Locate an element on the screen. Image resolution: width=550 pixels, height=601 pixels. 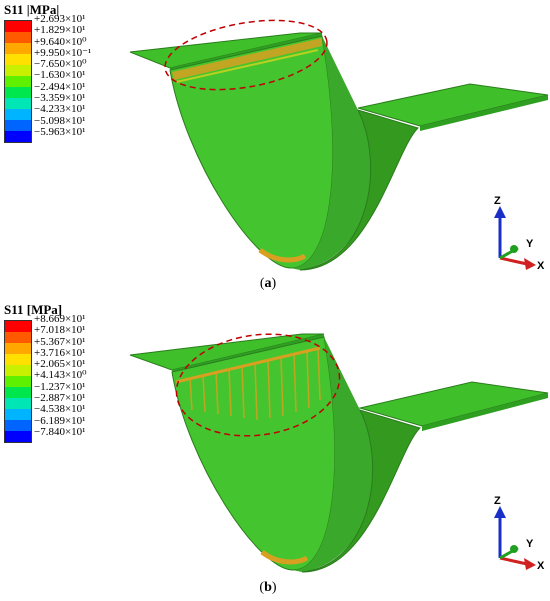
stress-streaks-b is located at coordinates (255, 384).